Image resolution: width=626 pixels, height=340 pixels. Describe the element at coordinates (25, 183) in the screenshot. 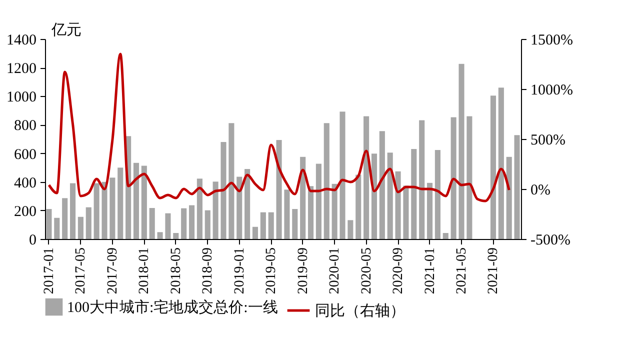

I see `y-tick-label: 400` at that location.